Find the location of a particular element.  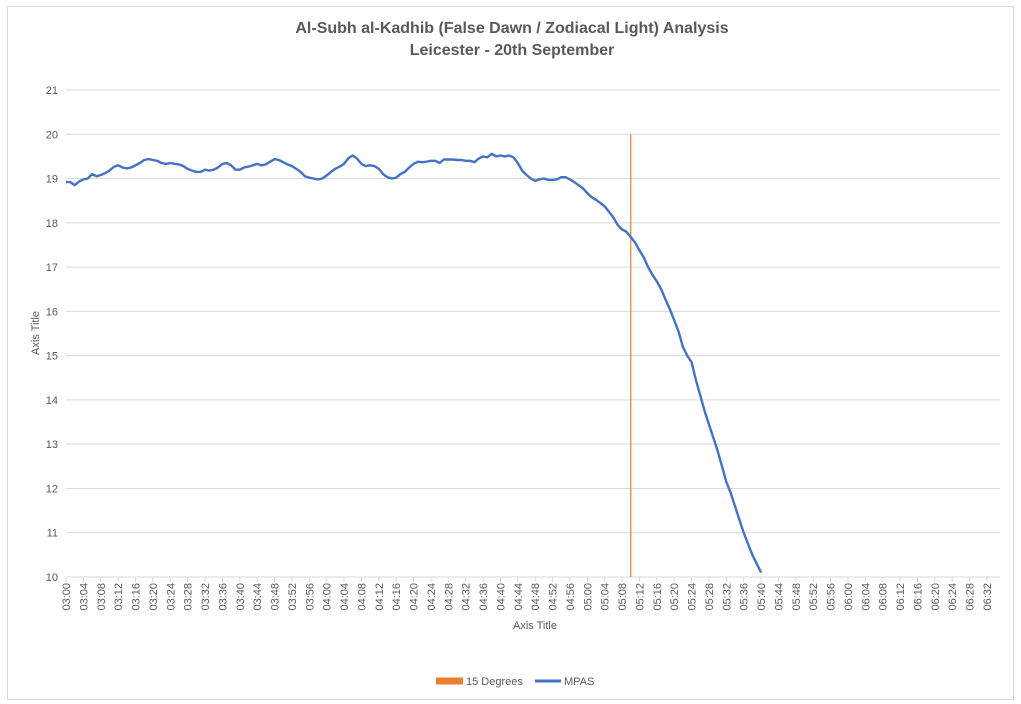

x-tick-label: 06:12 is located at coordinates (901, 597).